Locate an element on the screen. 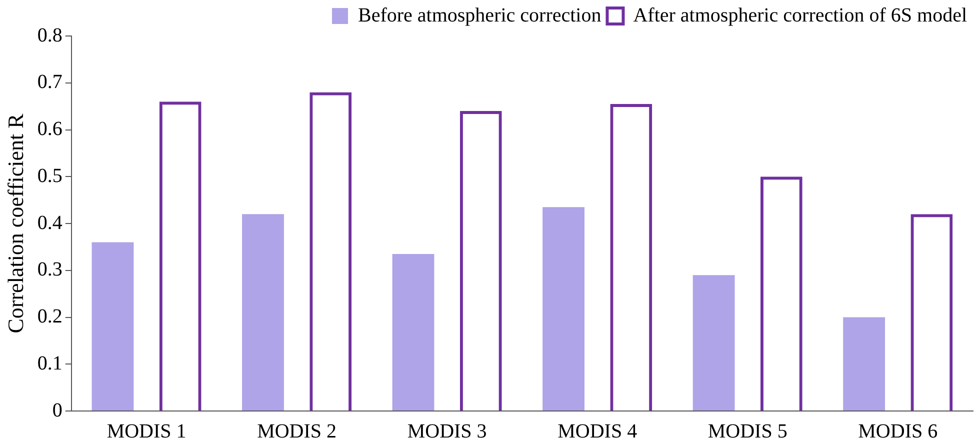 The image size is (979, 447). y-tick-label: 0.7 is located at coordinates (49, 82).